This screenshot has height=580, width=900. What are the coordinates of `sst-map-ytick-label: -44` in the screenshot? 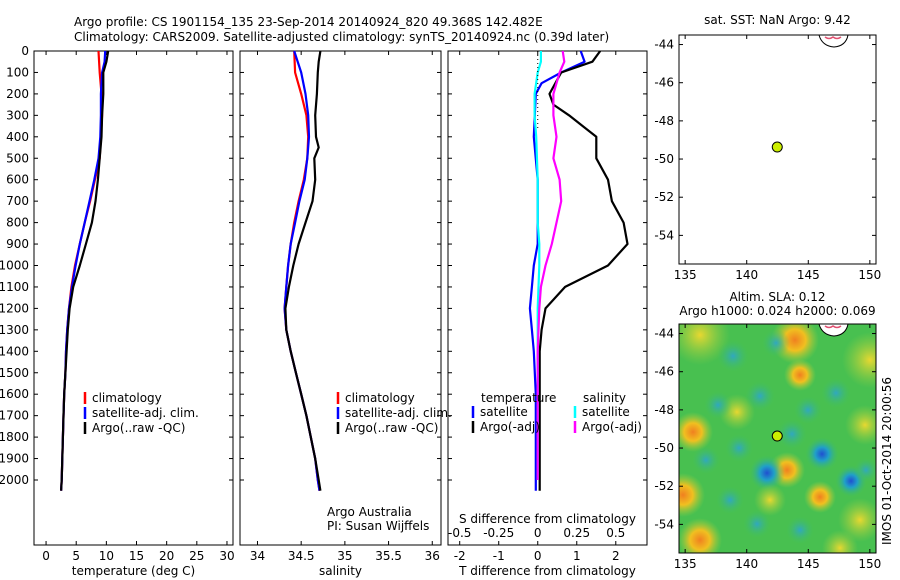 It's located at (664, 45).